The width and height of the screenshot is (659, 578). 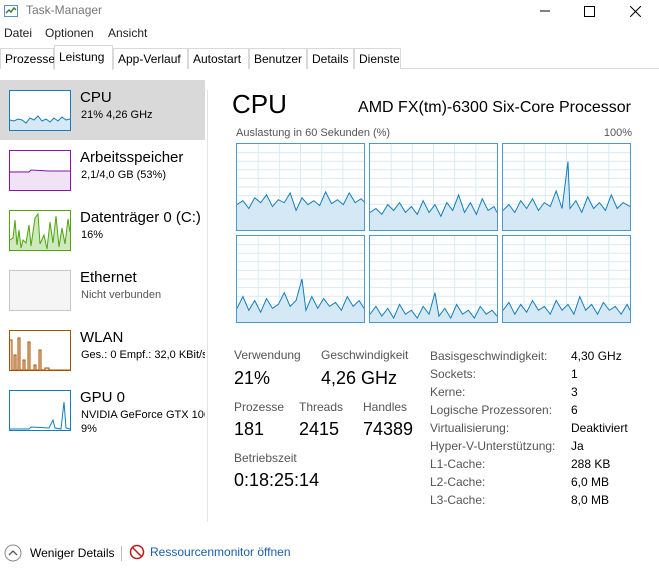 What do you see at coordinates (83, 57) in the screenshot?
I see `tab-leistung: Leistung` at bounding box center [83, 57].